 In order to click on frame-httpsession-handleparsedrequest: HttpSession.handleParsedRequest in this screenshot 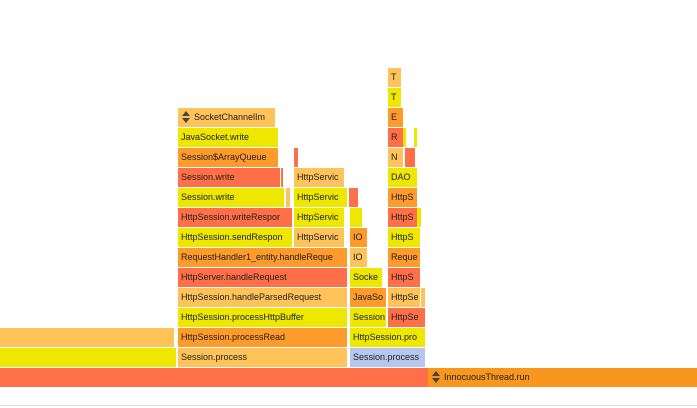, I will do `click(262, 297)`.